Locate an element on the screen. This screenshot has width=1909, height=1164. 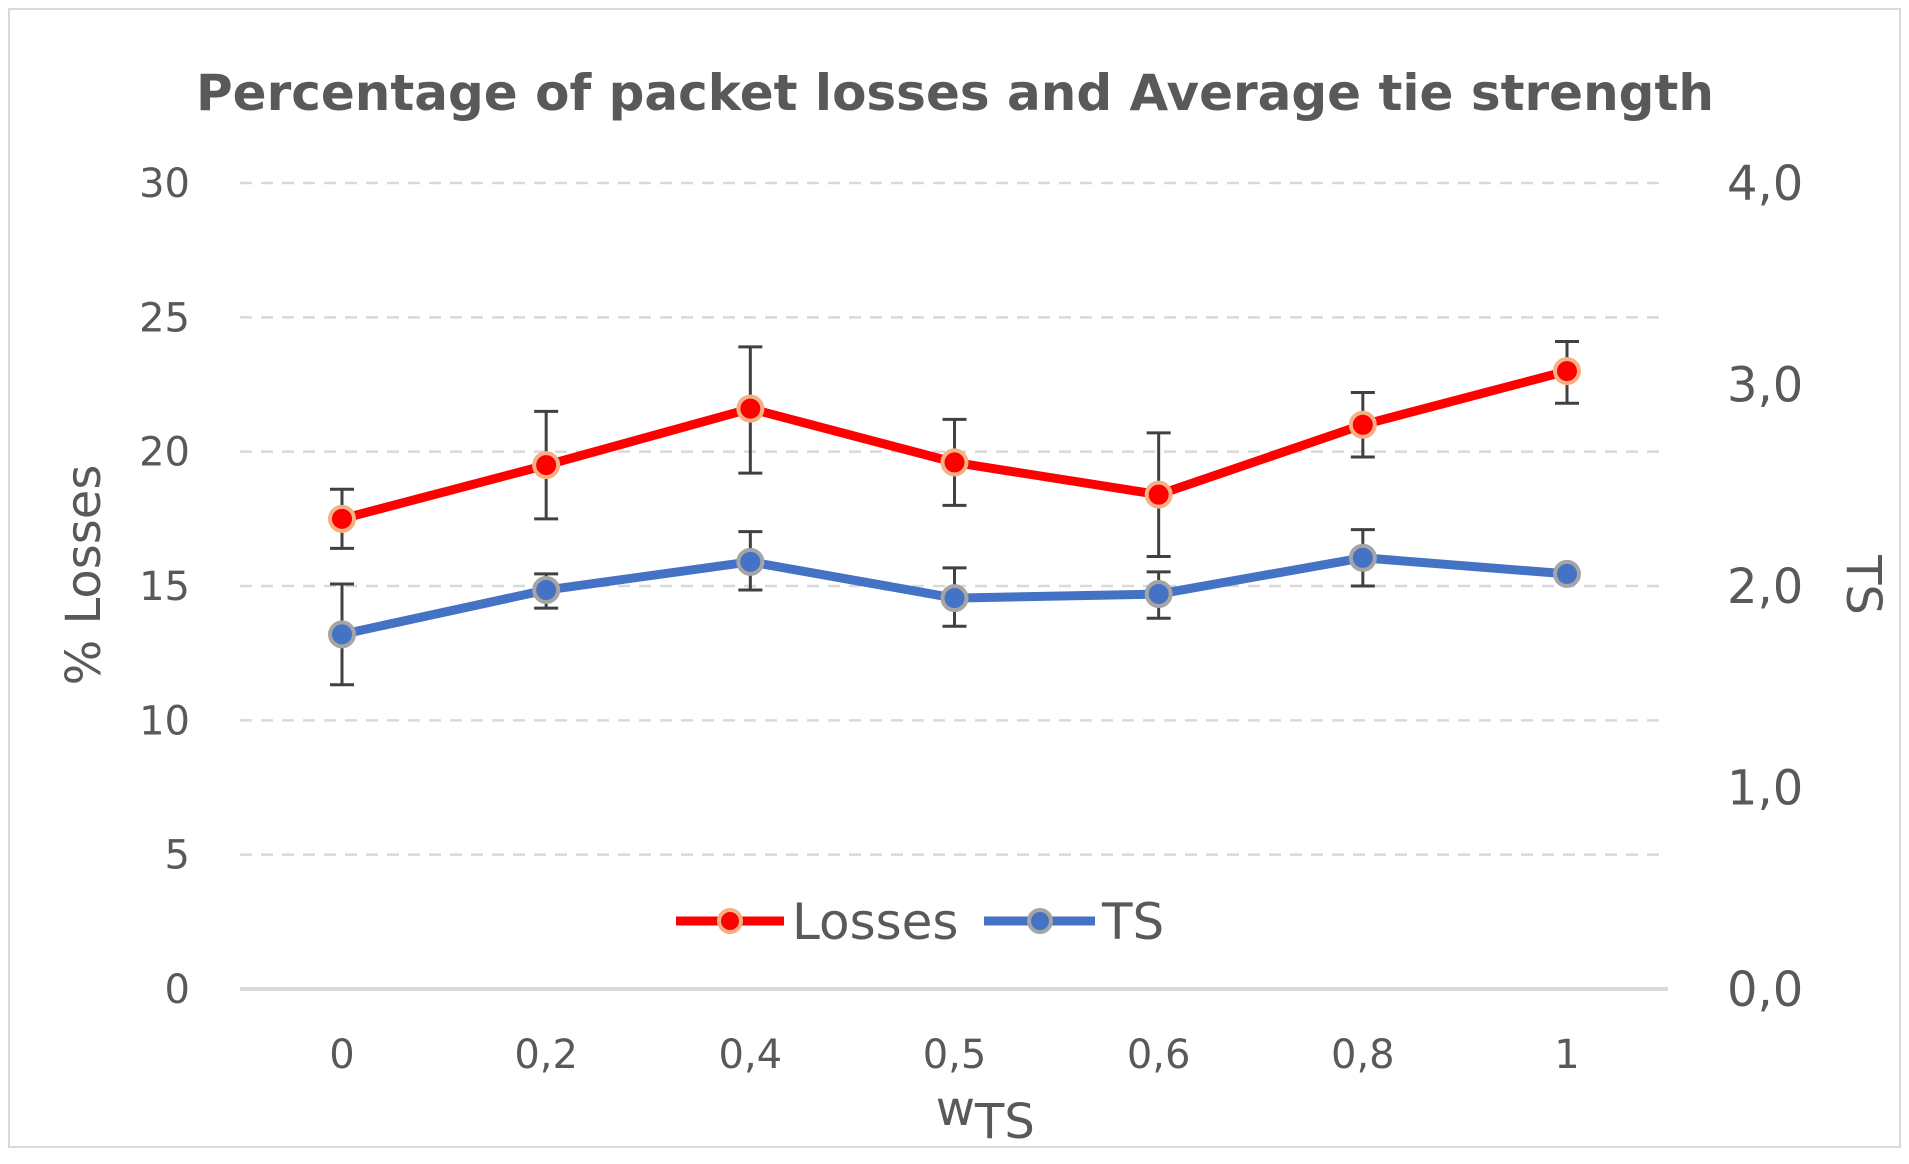
y-right-tick-label: 0,0 is located at coordinates (1765, 990).